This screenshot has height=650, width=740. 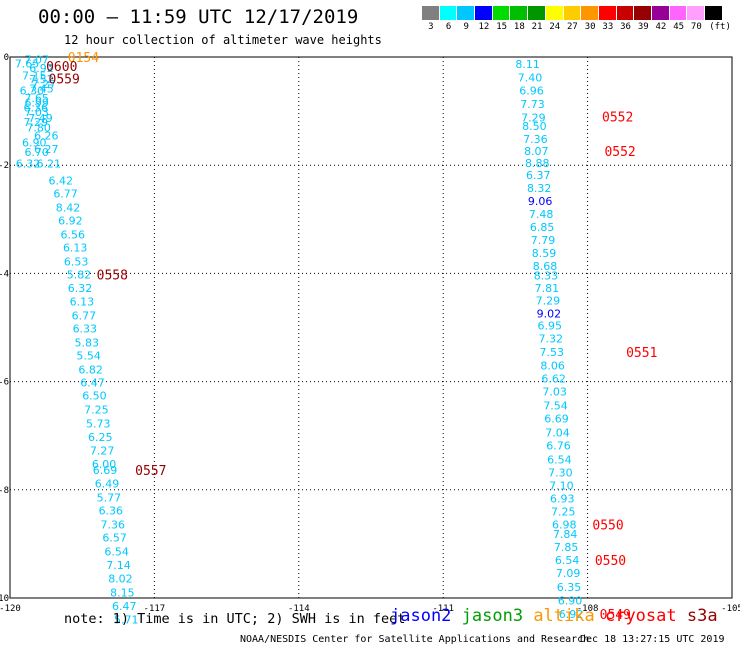 I want to click on legend-label: (ft), so click(x=720, y=27).